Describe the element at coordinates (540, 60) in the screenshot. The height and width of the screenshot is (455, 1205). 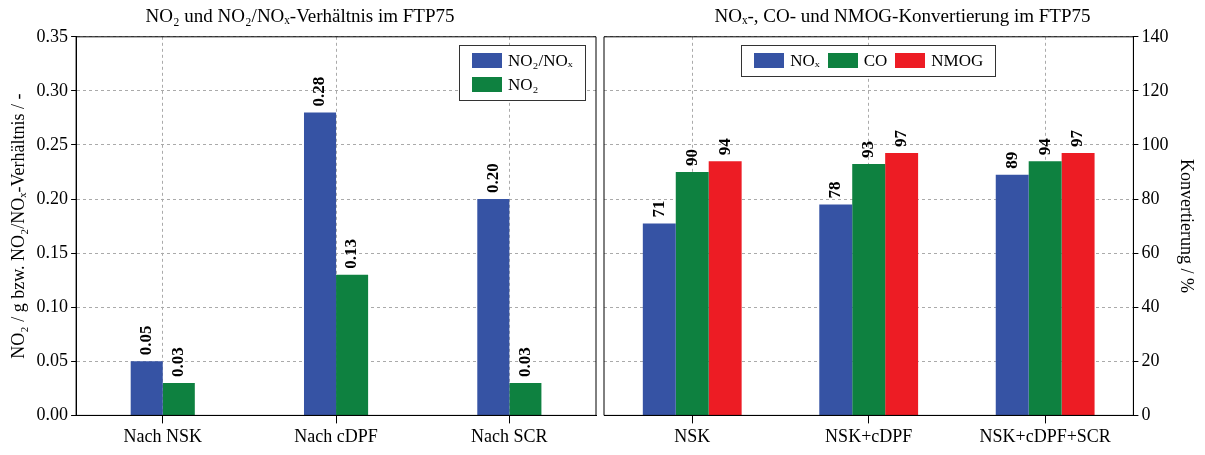
I see `legend-label: NO₂/NOₓ` at that location.